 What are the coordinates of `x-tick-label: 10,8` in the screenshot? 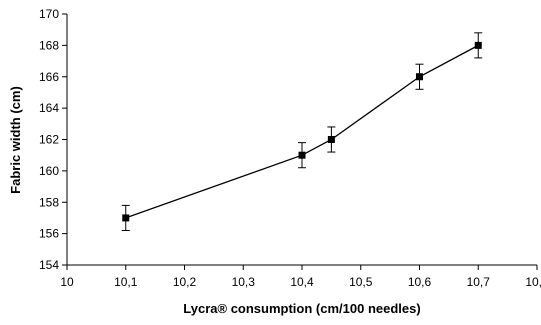 It's located at (533, 282).